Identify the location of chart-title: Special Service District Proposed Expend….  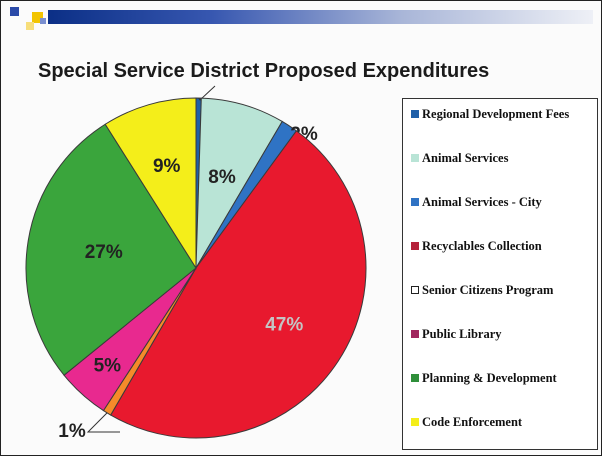
(264, 71).